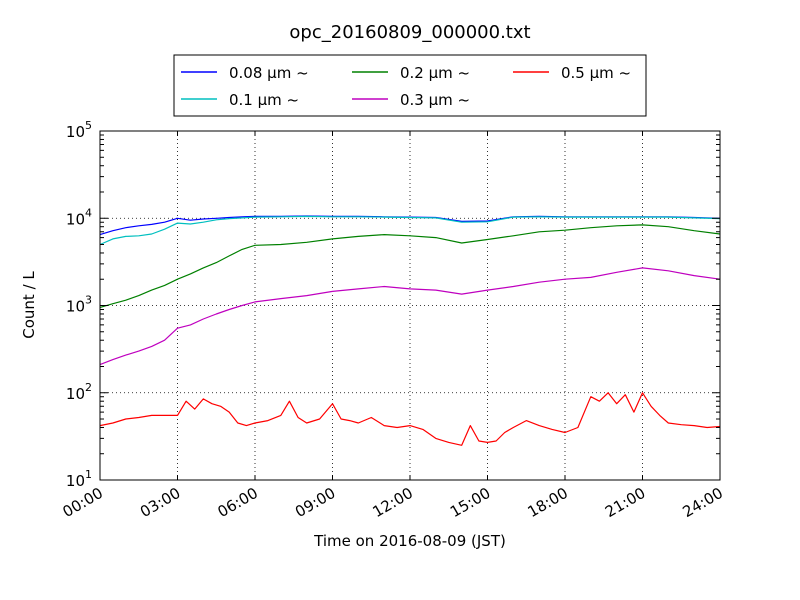 The image size is (800, 600). Describe the element at coordinates (79, 130) in the screenshot. I see `y-tick-label: 10⁵` at that location.